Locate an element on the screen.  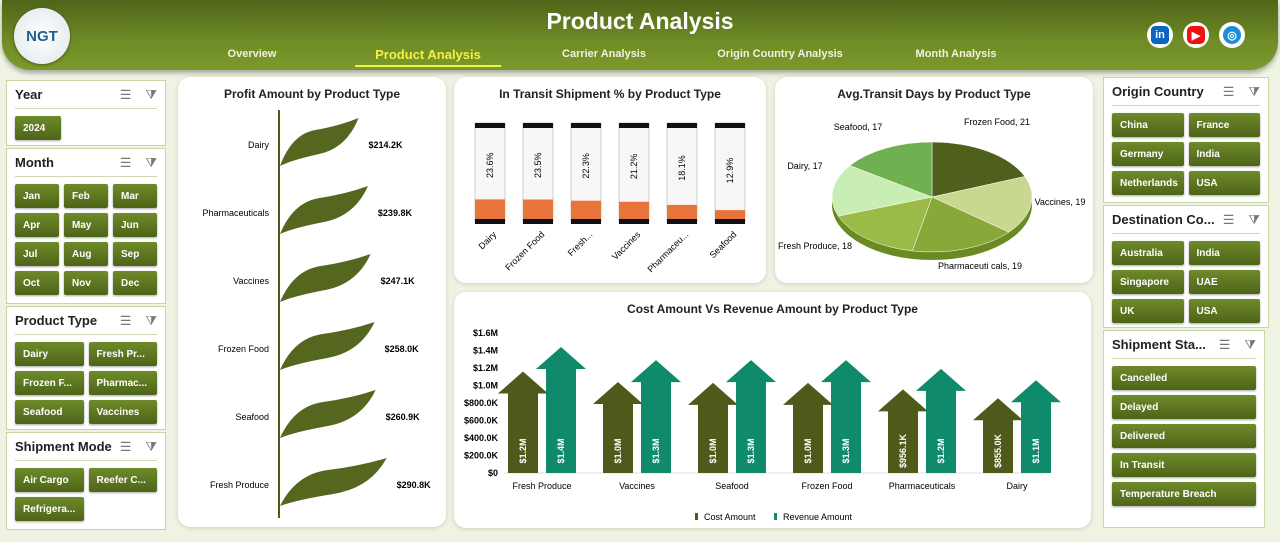
slicer-item: Jun is located at coordinates (135, 225).